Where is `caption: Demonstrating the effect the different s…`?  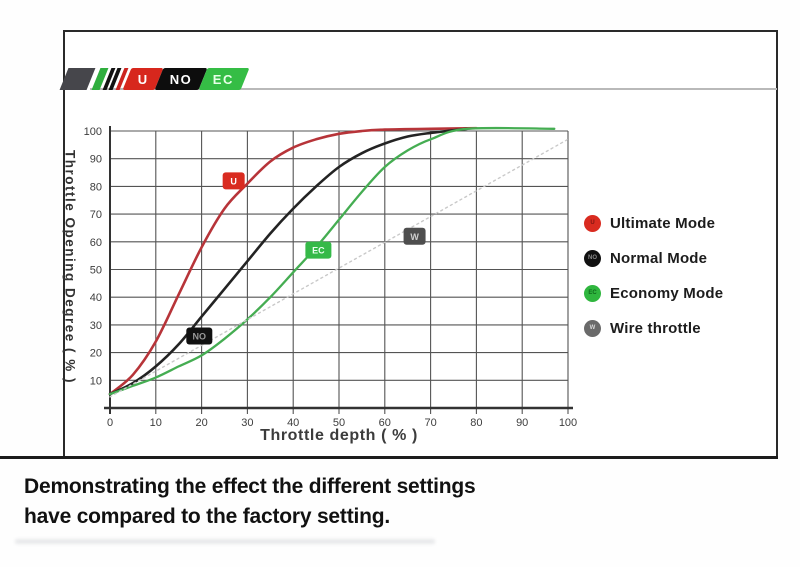
caption: Demonstrating the effect the different s… is located at coordinates (250, 502).